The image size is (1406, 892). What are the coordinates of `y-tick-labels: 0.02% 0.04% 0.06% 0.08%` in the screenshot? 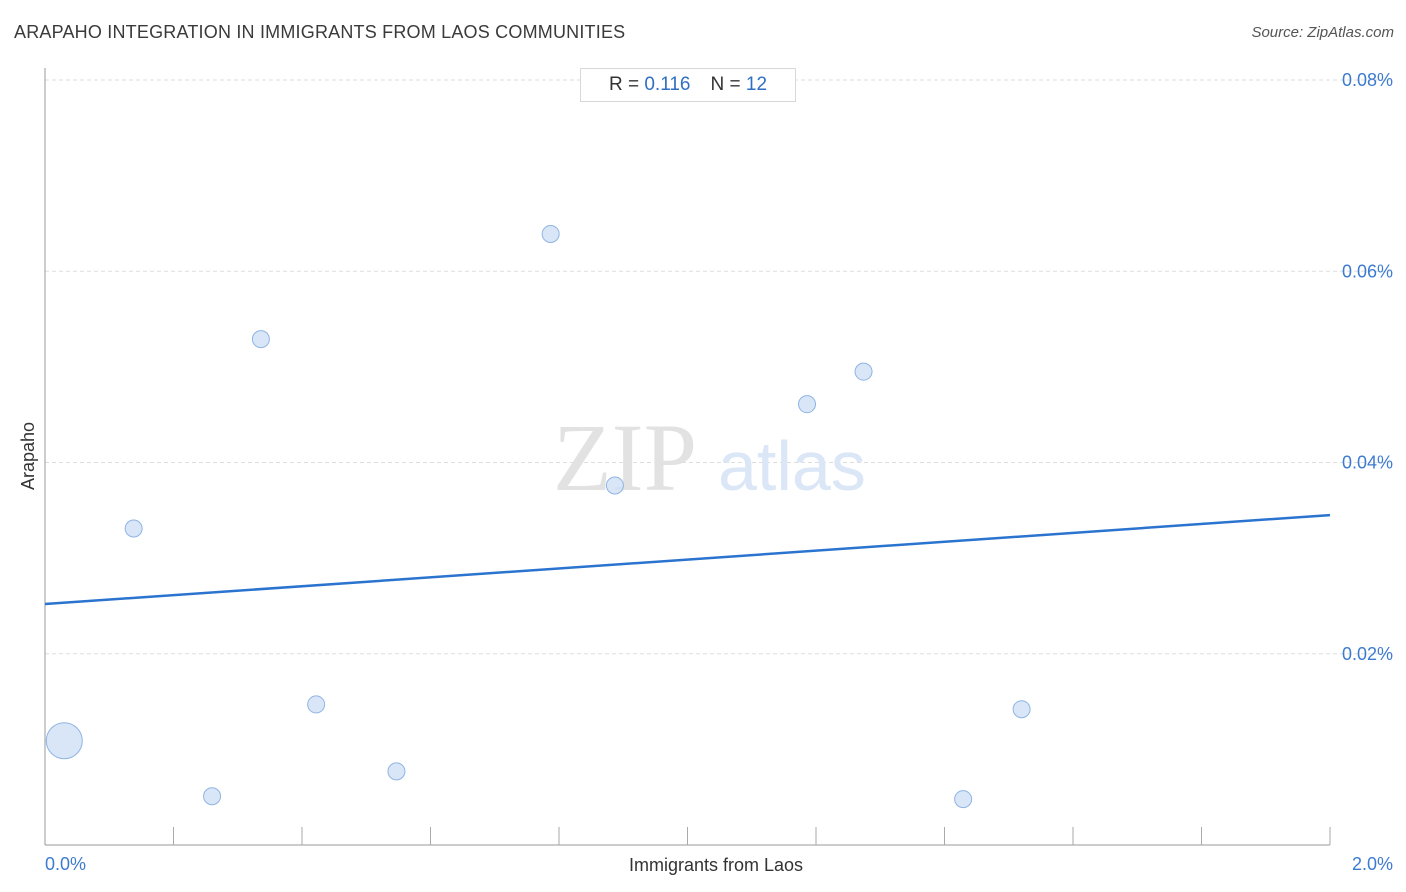 It's located at (1367, 367).